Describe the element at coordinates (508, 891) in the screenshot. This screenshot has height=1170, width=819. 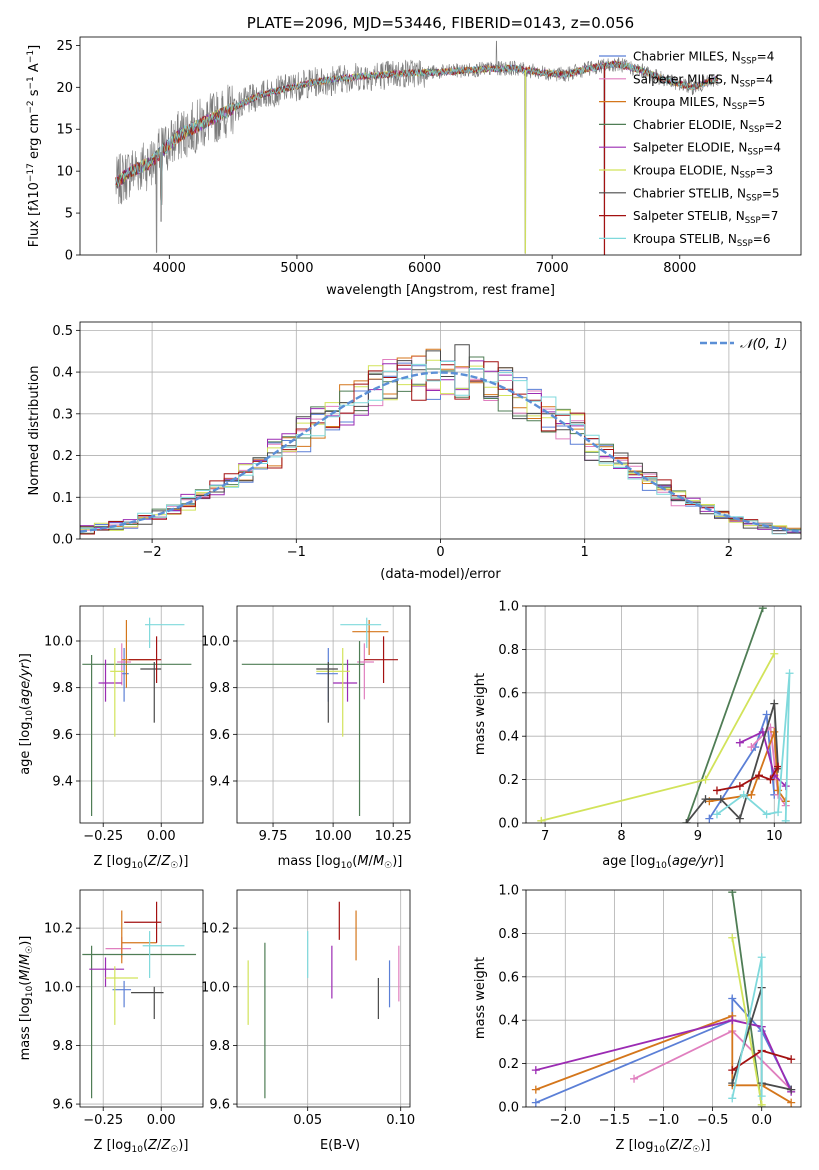
I see `y-tick-label: 1.0` at that location.